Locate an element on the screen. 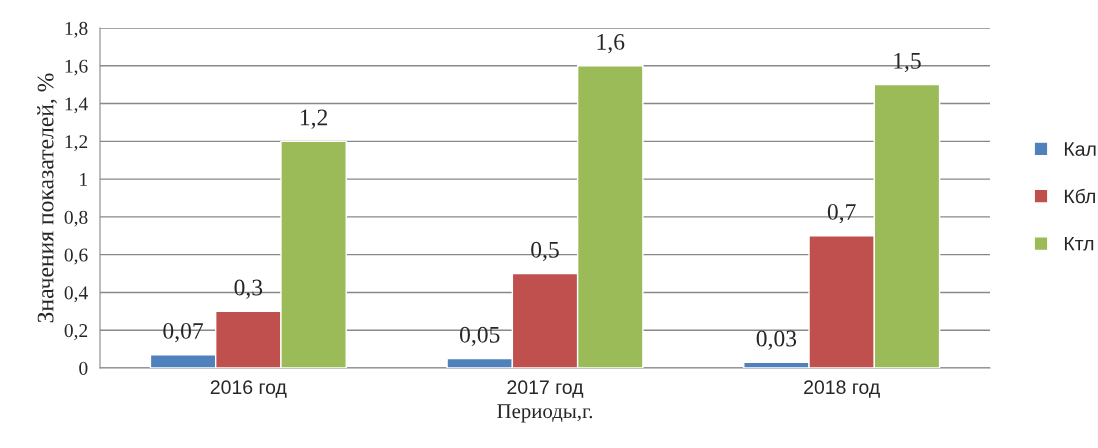  y-tick-label: 0,4 is located at coordinates (76, 294).